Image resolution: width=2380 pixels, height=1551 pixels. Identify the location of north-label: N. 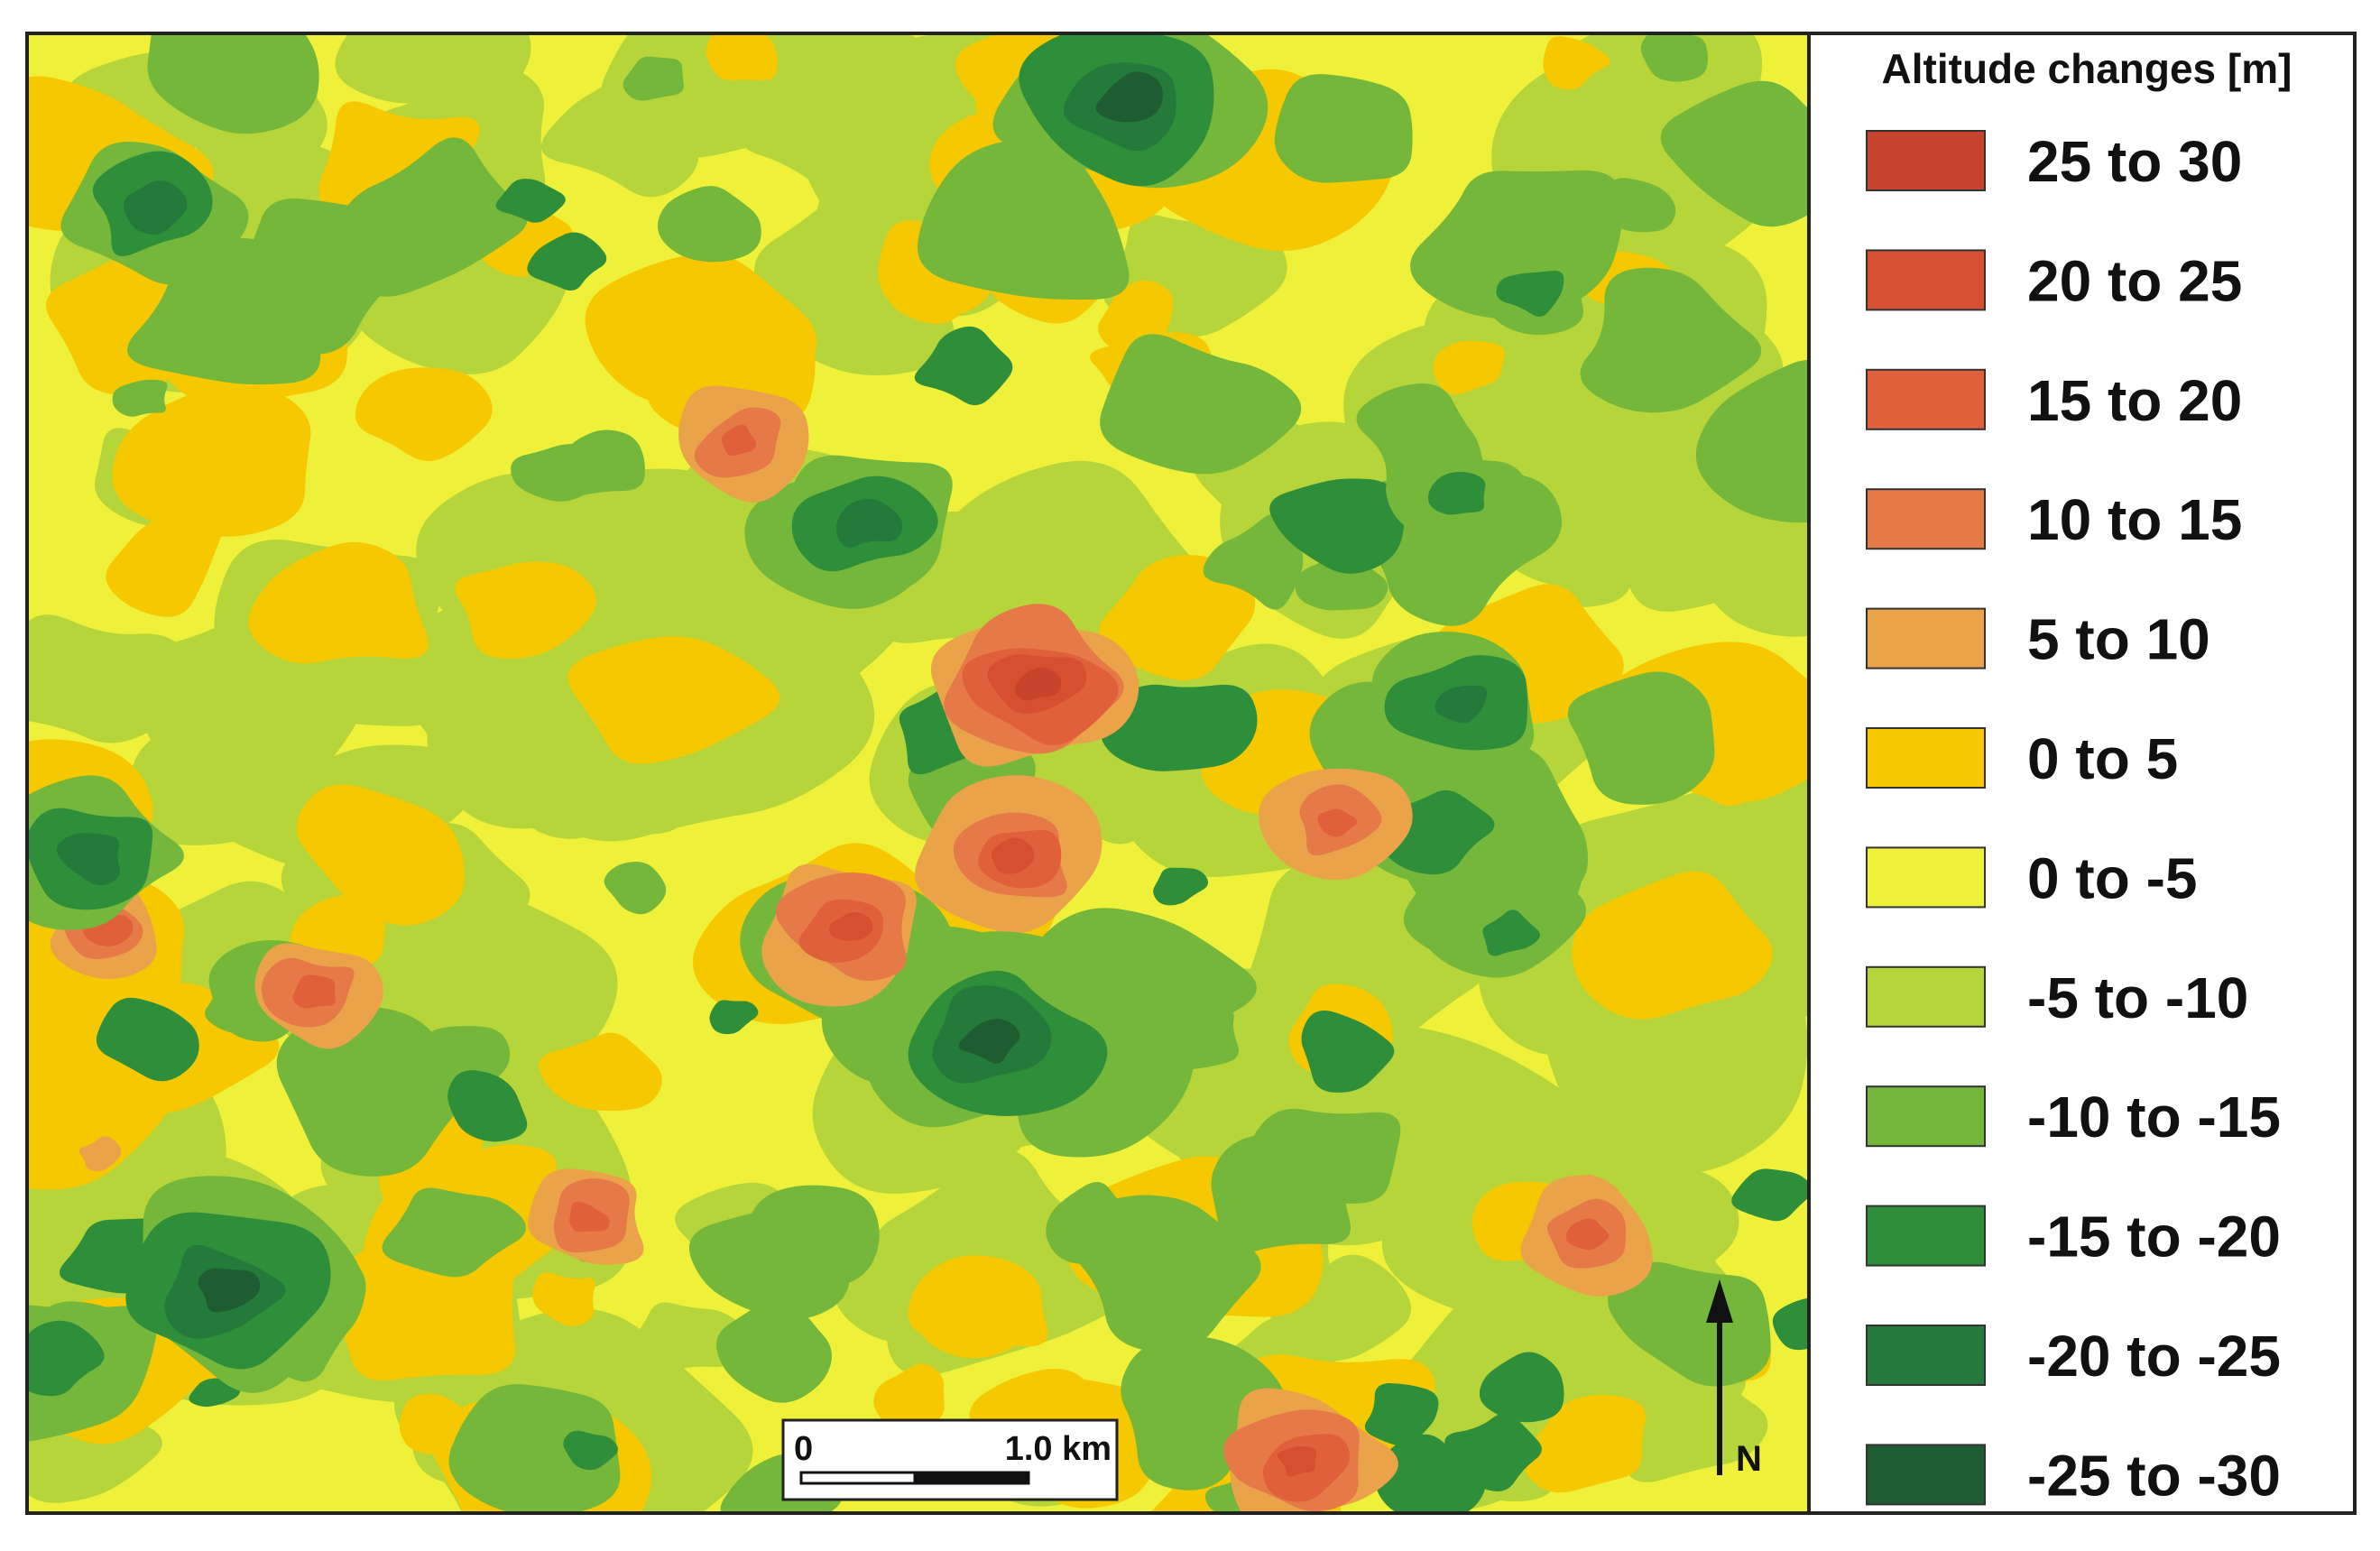
(1749, 1459).